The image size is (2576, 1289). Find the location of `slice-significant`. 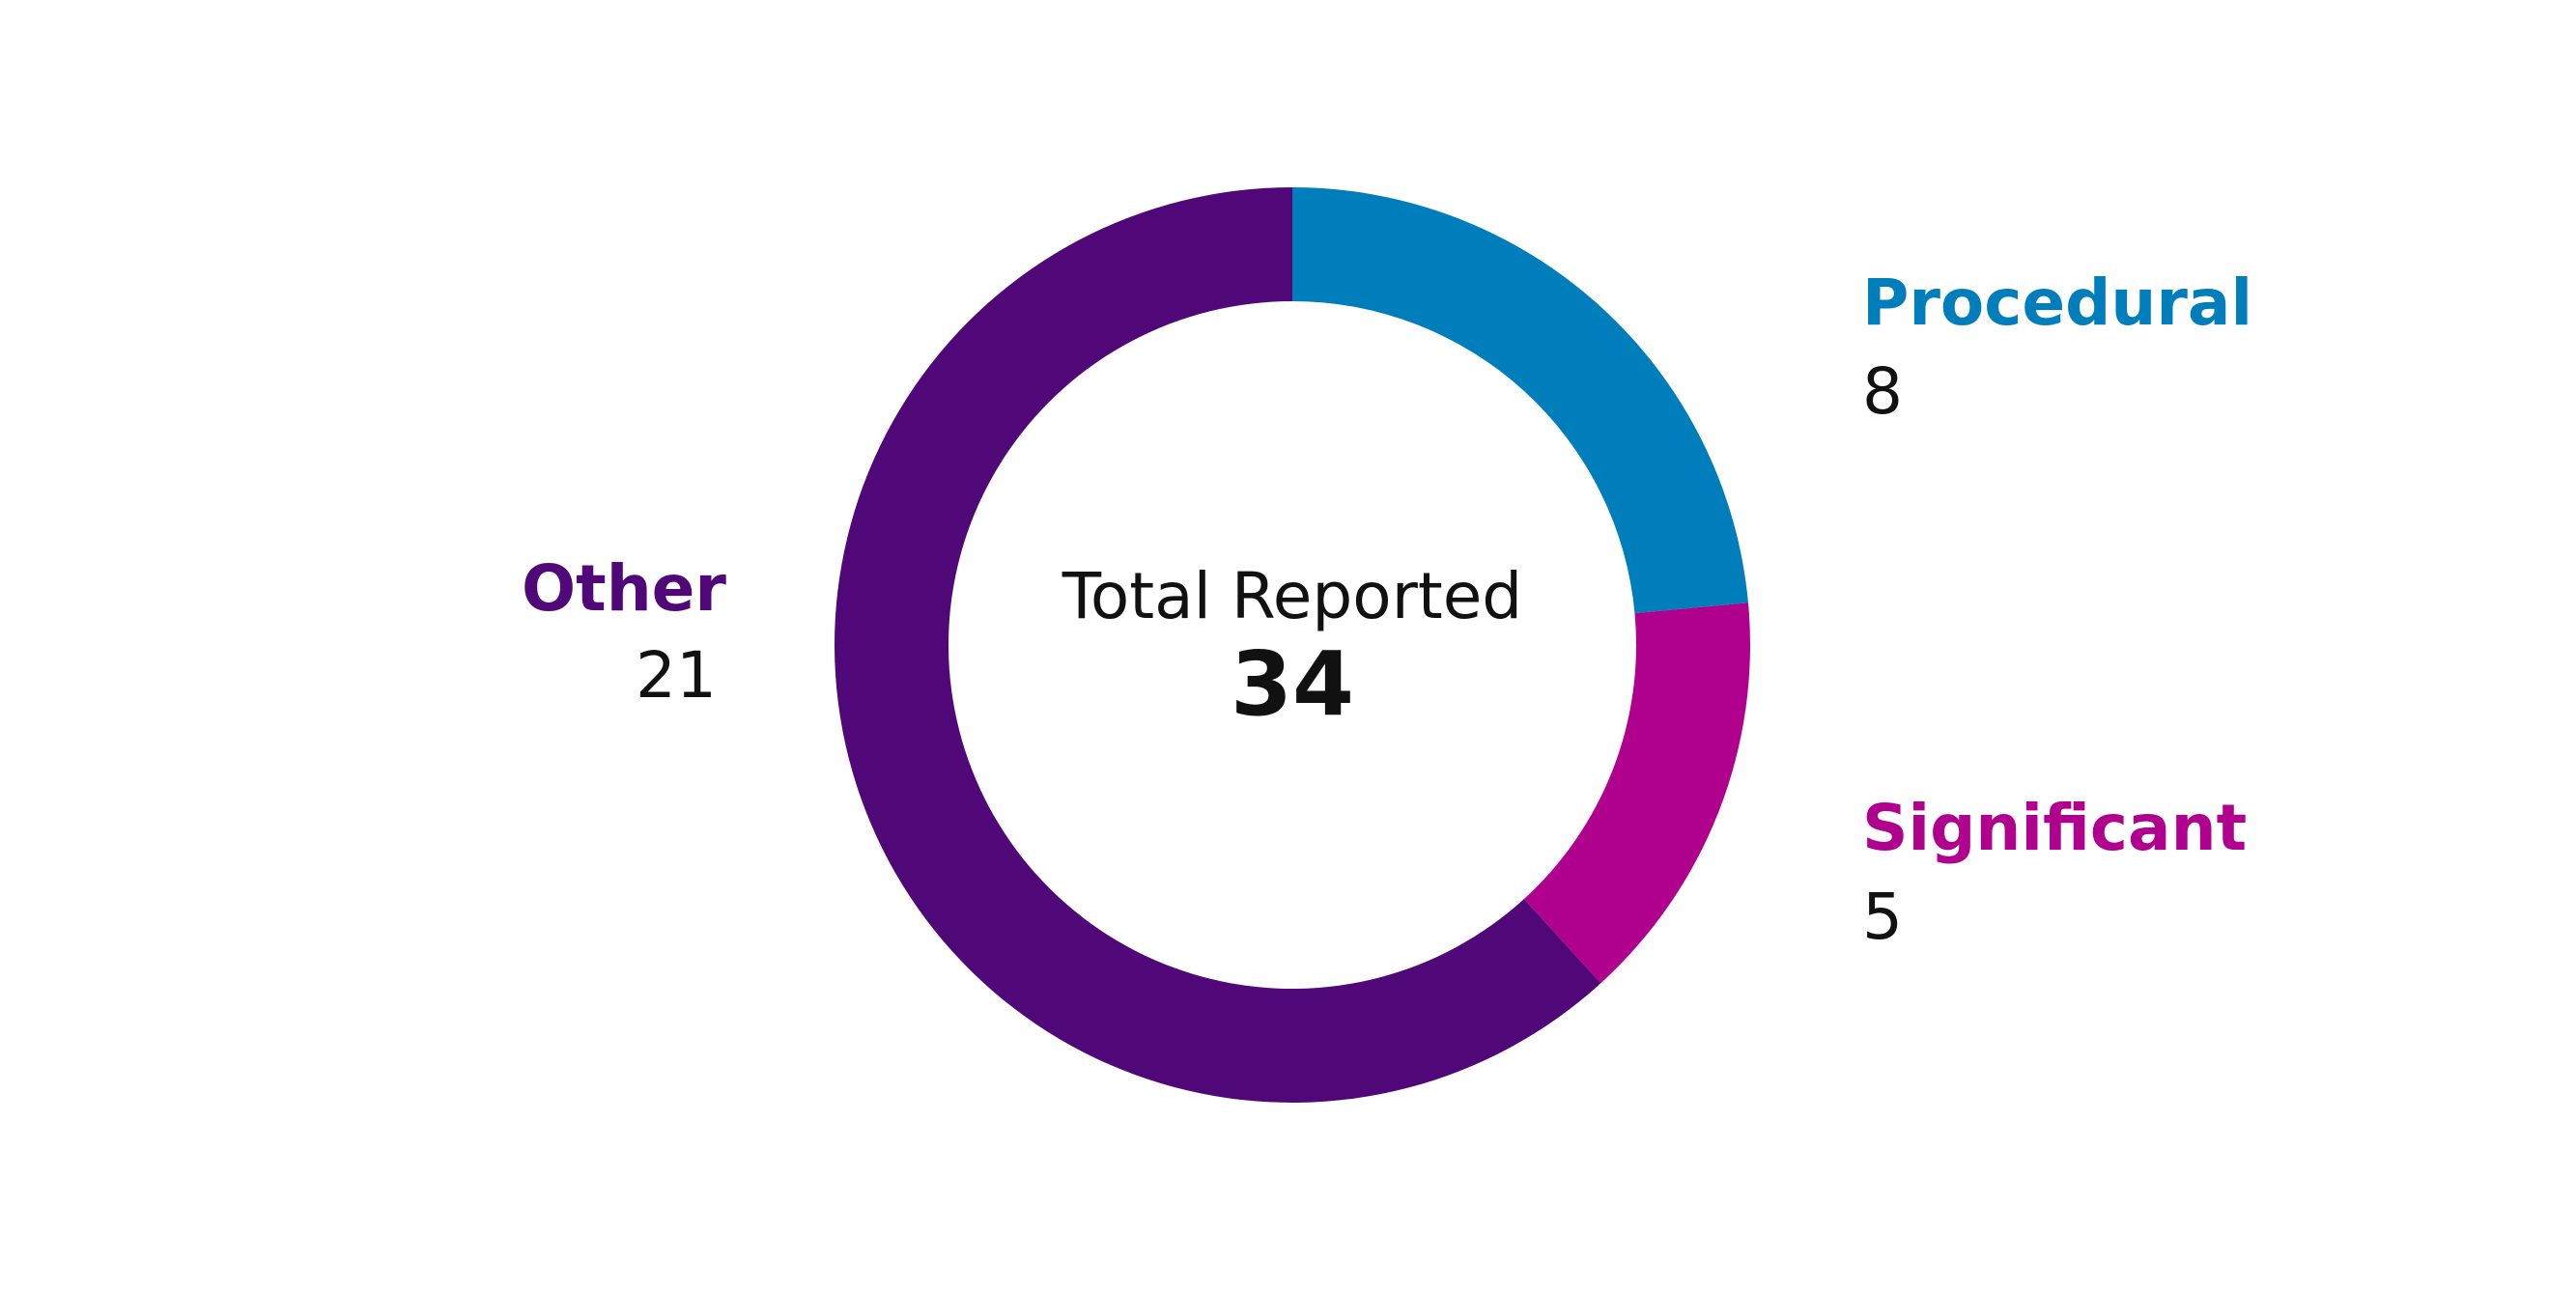

slice-significant is located at coordinates (1637, 793).